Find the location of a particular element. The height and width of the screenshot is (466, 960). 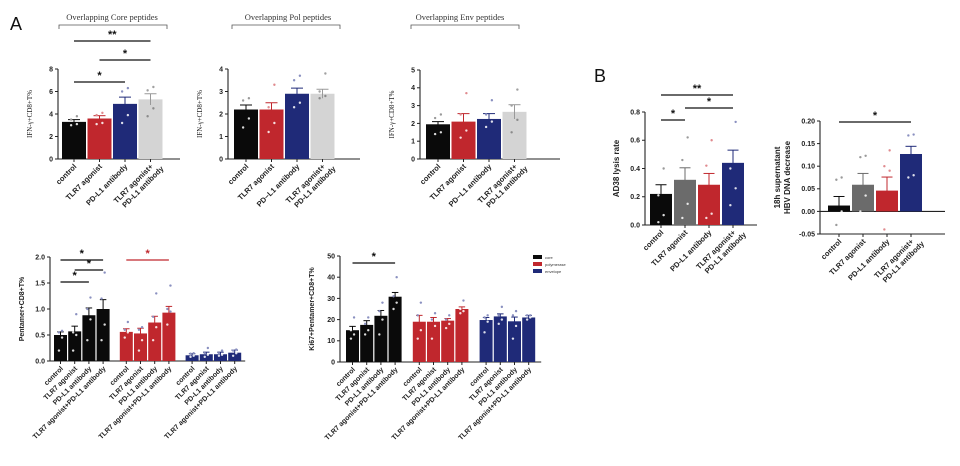

y-tick-label: 3 is located at coordinates (413, 106).